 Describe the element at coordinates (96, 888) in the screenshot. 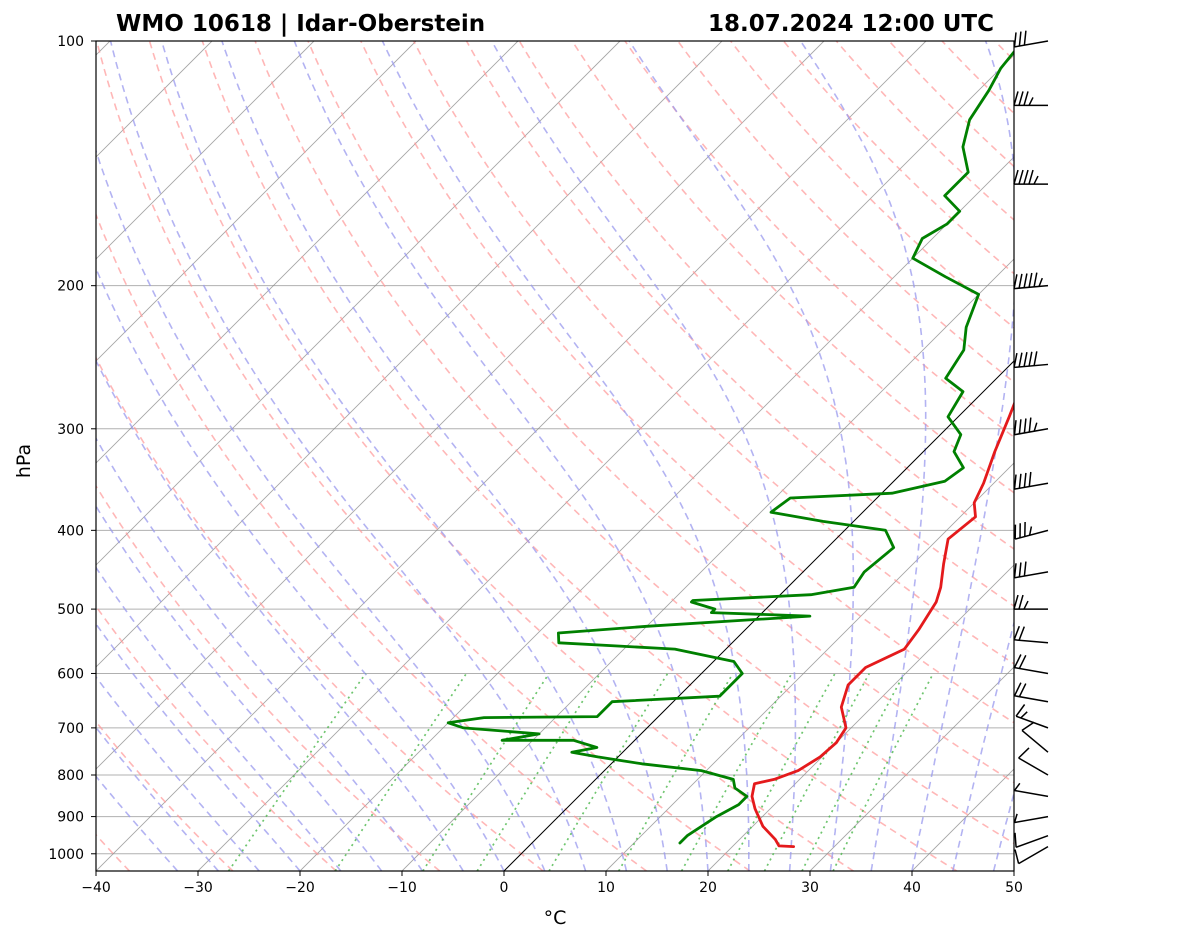

I see `x-tick-label-0: −40` at that location.